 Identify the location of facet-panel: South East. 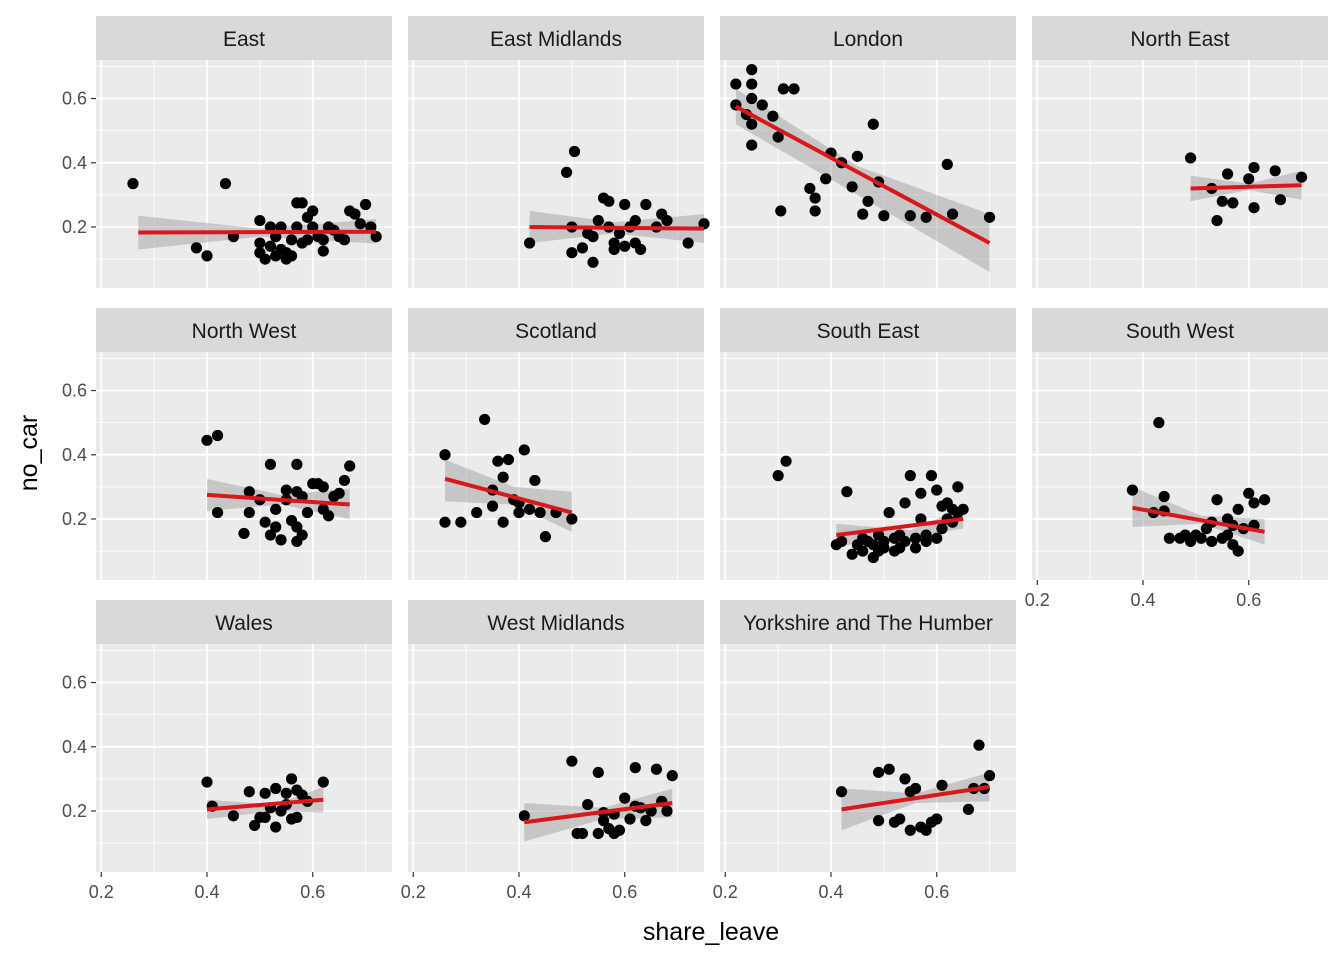
(868, 444).